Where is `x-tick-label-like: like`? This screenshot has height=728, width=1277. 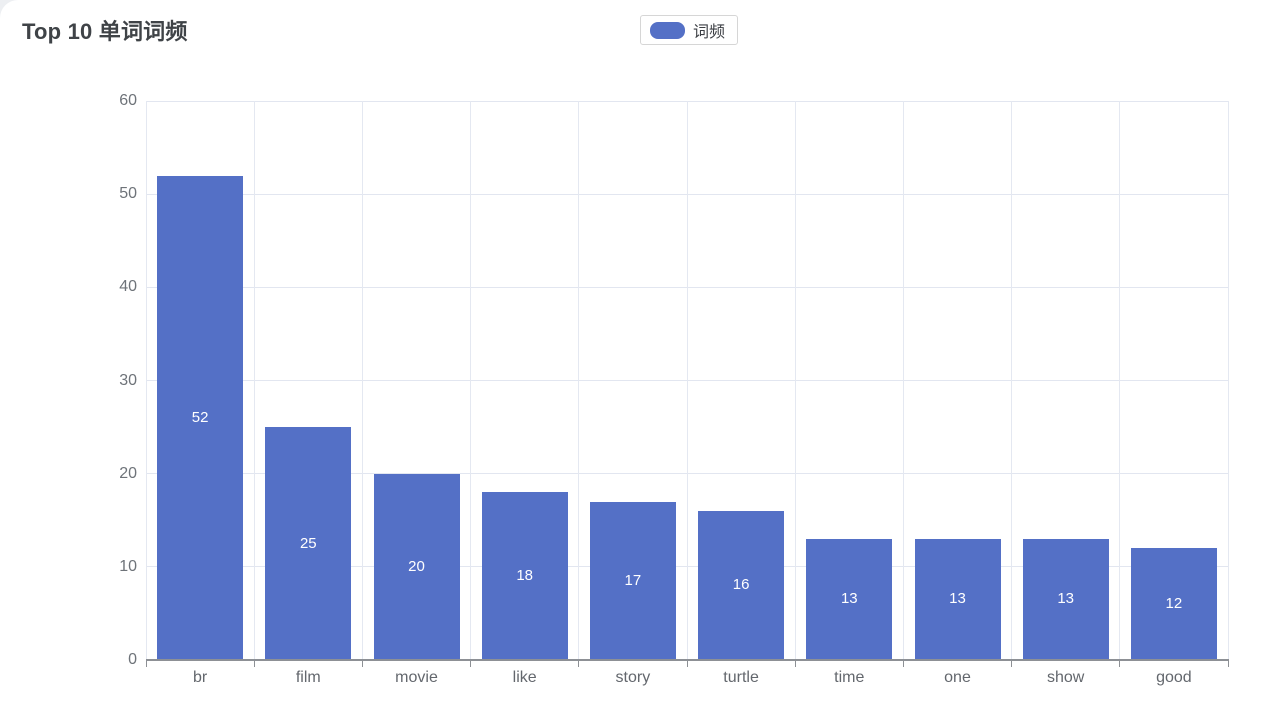
x-tick-label-like: like is located at coordinates (524, 677).